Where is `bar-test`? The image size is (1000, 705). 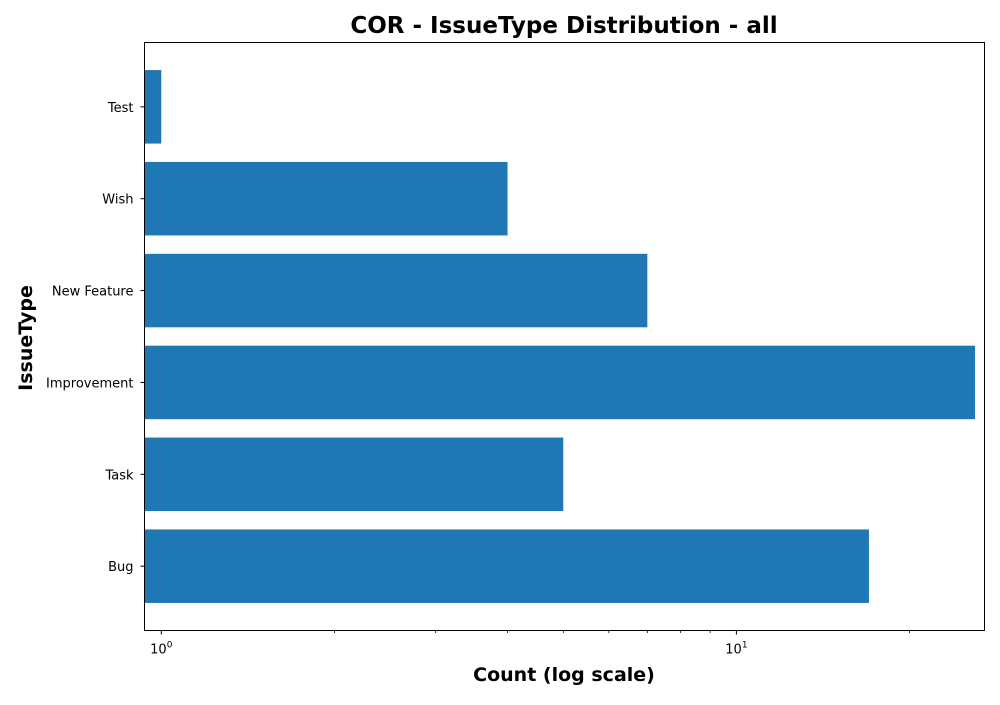 bar-test is located at coordinates (153, 107).